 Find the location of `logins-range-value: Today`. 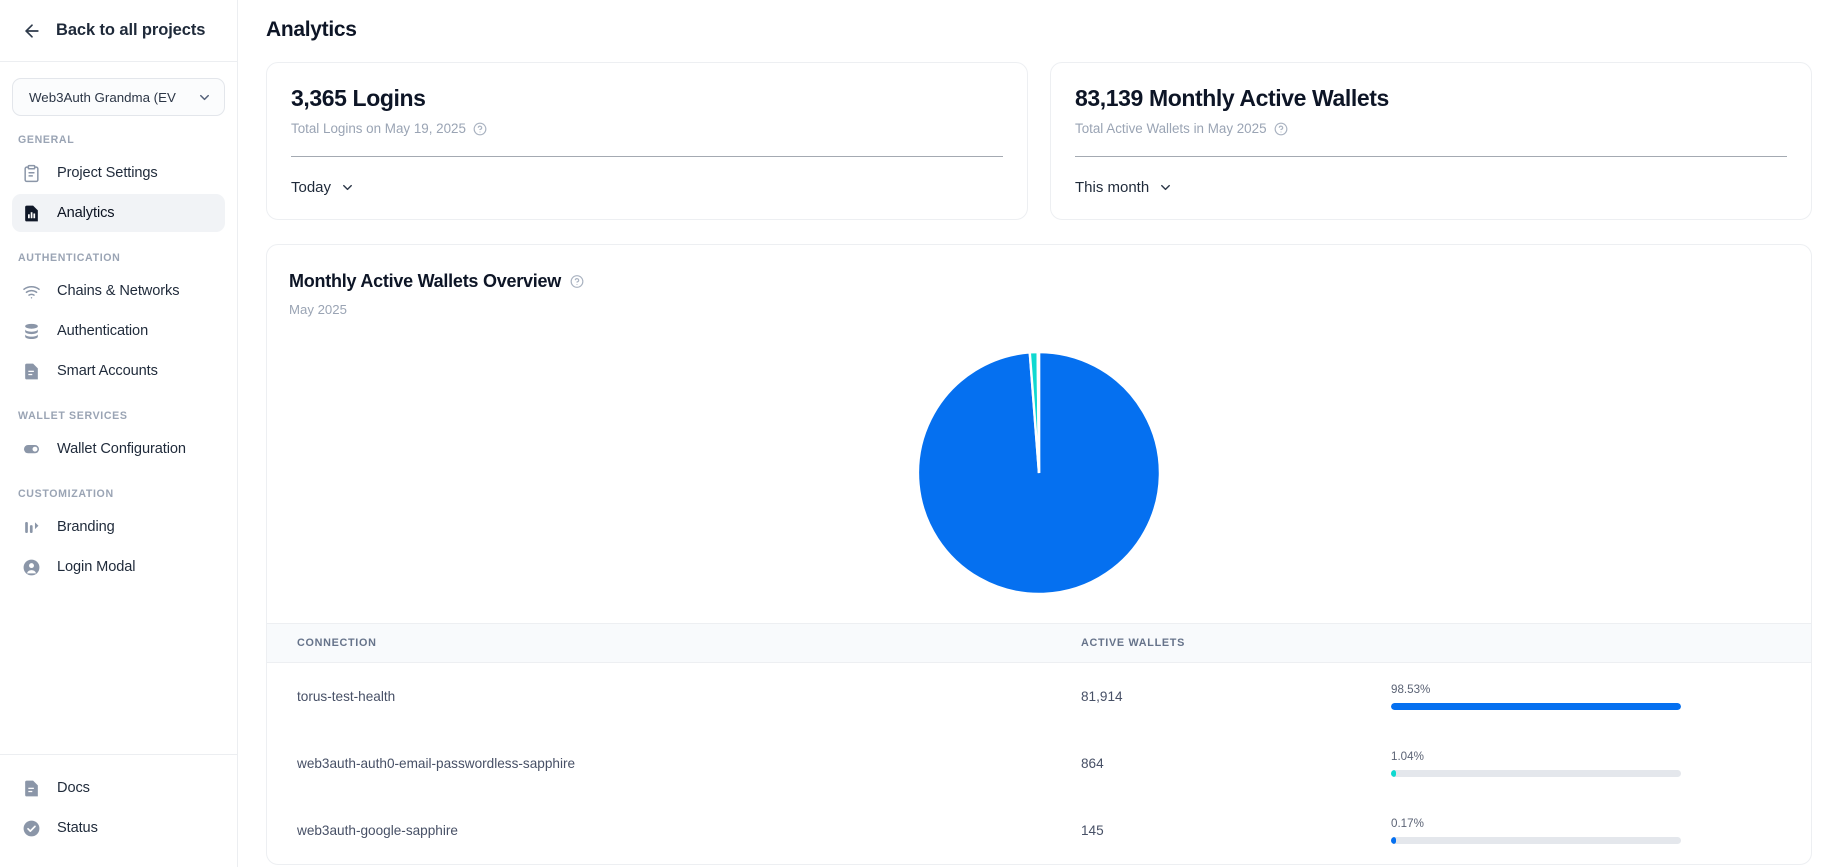

logins-range-value: Today is located at coordinates (311, 187).